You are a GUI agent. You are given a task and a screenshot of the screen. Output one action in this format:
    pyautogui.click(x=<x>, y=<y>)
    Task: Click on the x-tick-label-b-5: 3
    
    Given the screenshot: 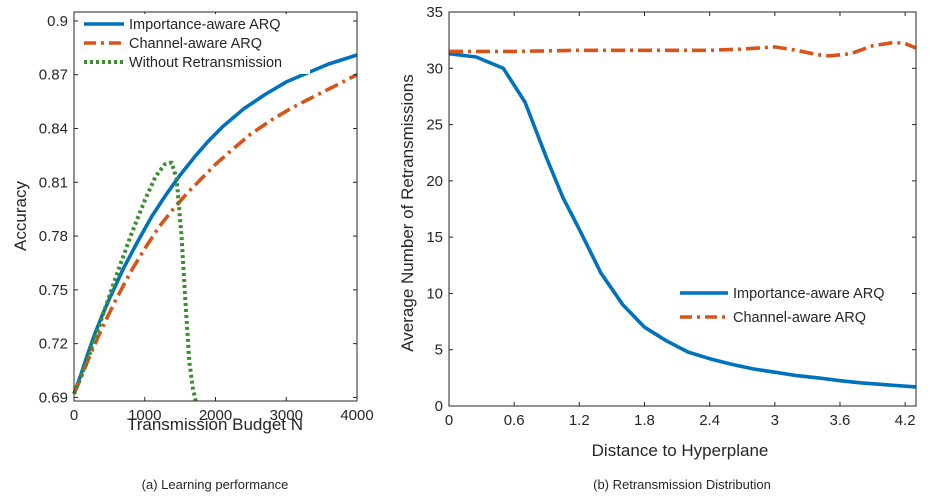 What is the action you would take?
    pyautogui.click(x=775, y=420)
    